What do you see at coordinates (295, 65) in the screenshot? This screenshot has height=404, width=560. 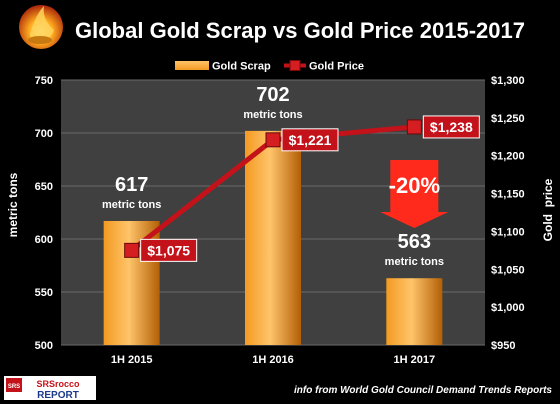 I see `legend-marker-gold-price` at bounding box center [295, 65].